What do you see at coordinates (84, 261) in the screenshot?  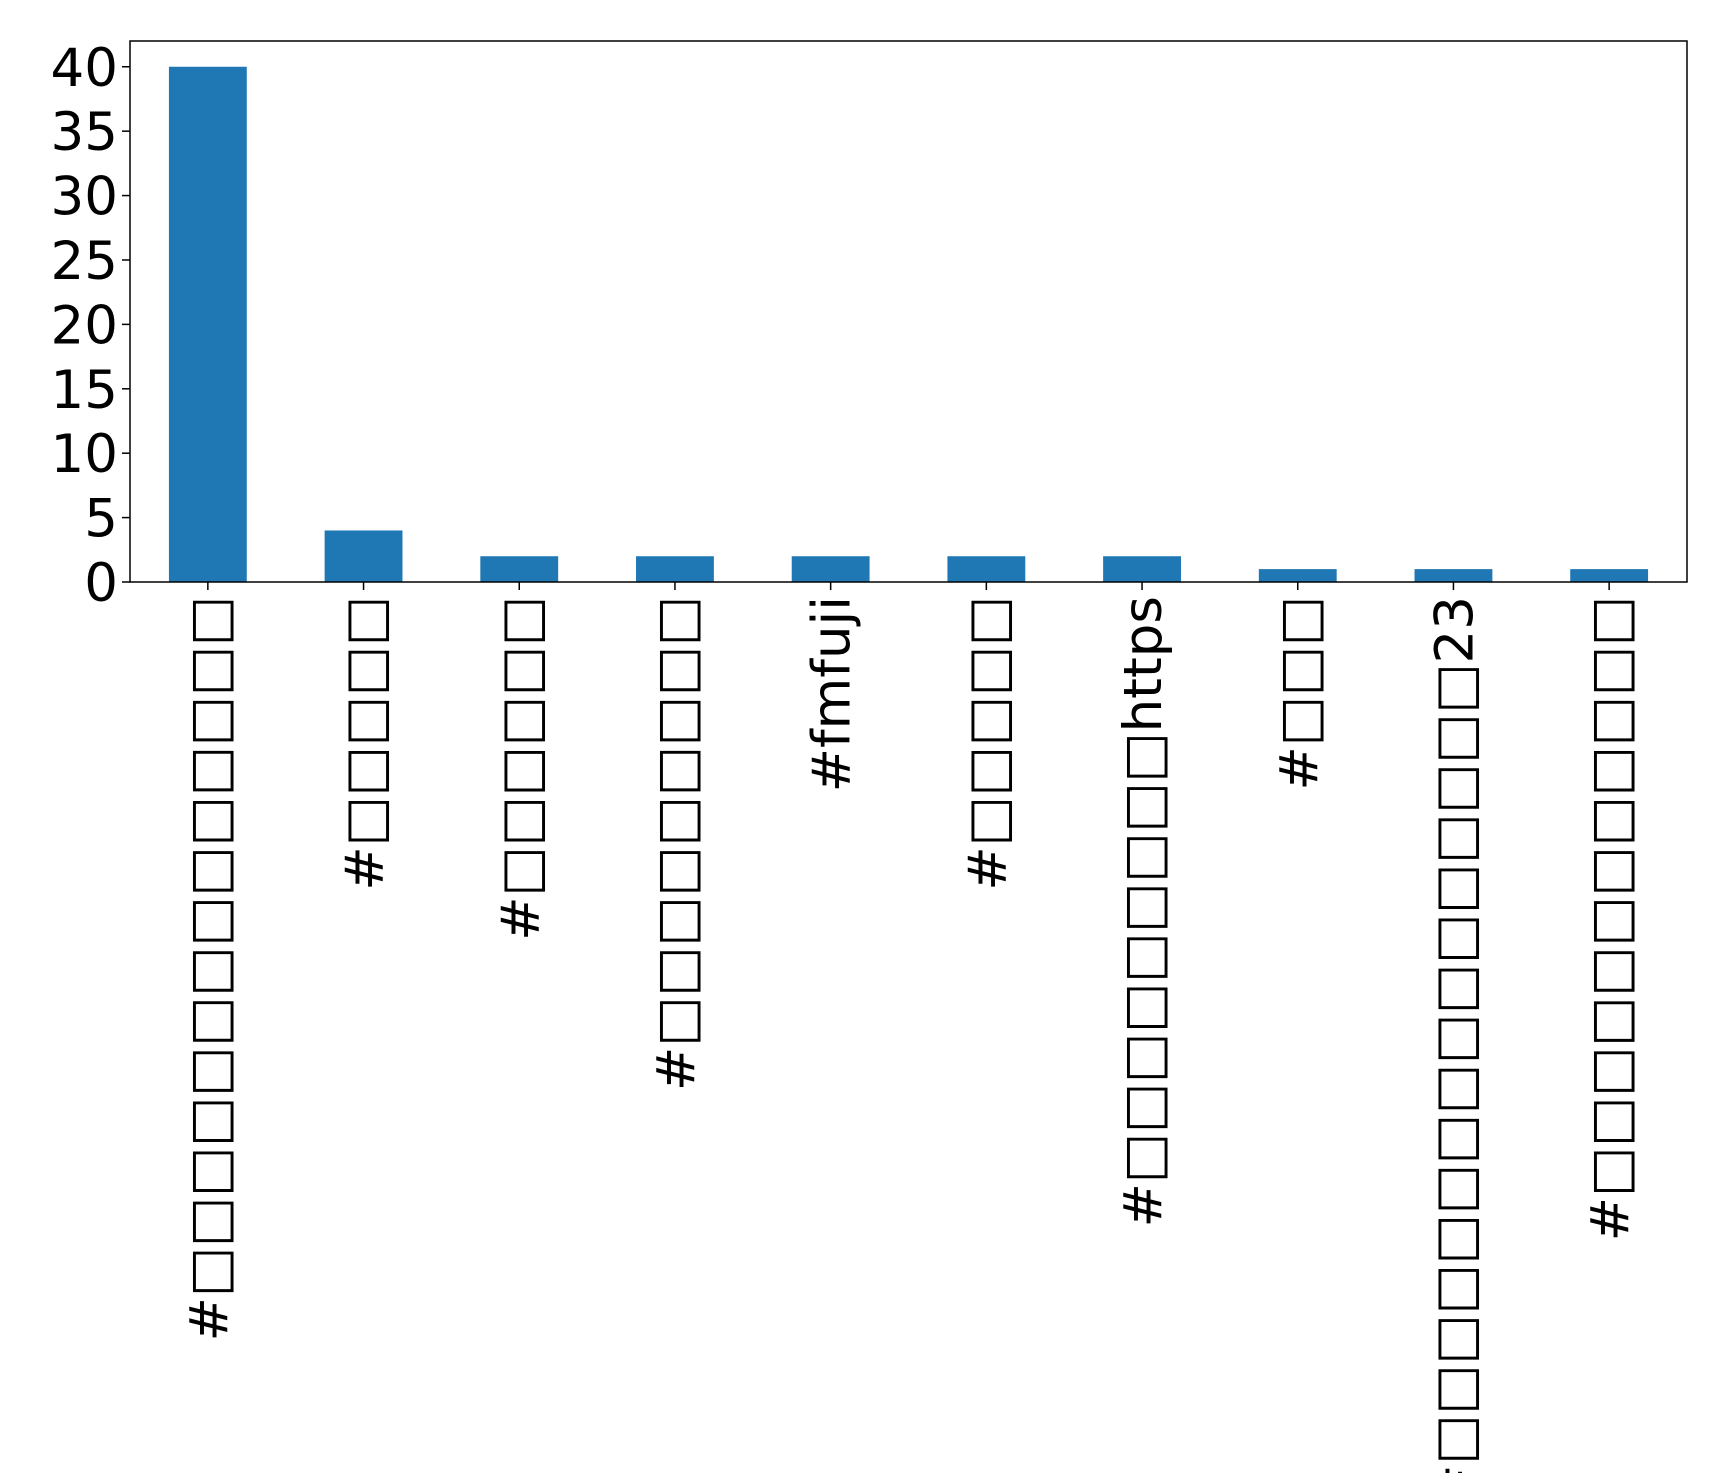 I see `y-tick-label: 25` at bounding box center [84, 261].